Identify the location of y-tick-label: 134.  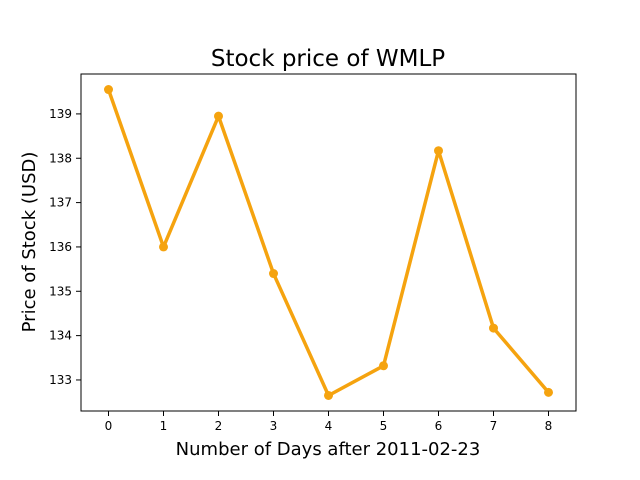
(60, 336).